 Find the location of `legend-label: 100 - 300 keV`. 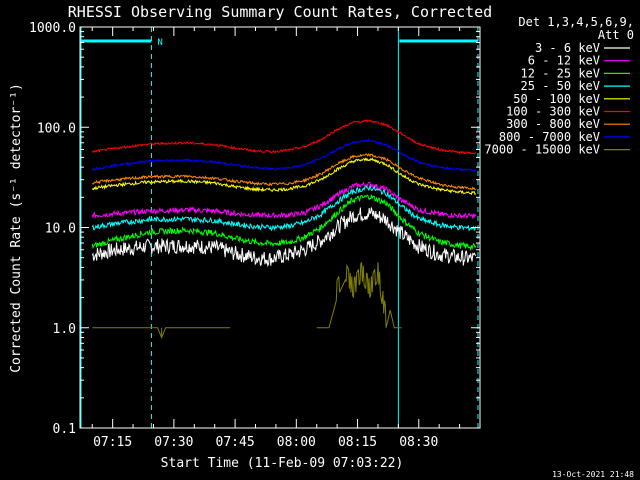

legend-label: 100 - 300 keV is located at coordinates (553, 112).